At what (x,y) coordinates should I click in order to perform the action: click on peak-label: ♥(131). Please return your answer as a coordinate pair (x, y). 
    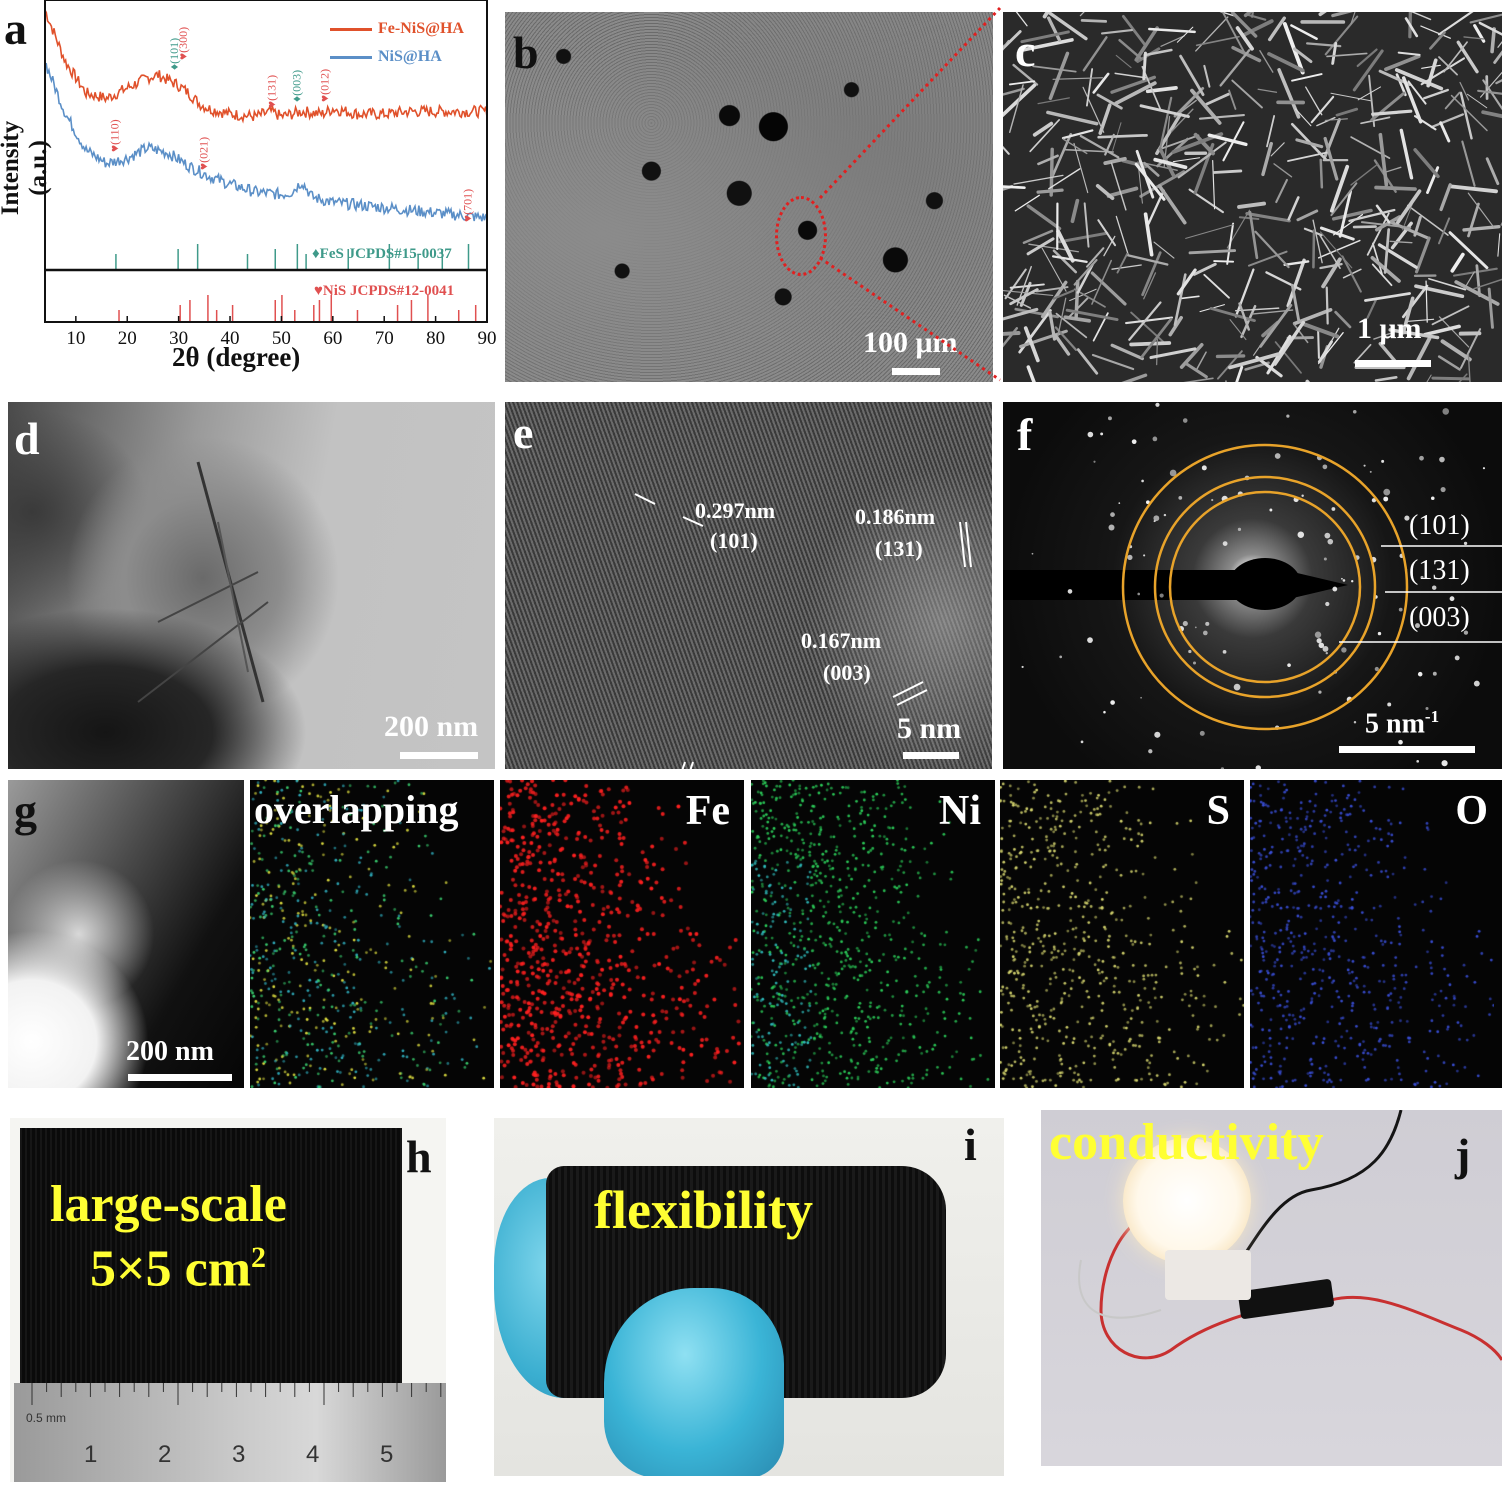
    Looking at the image, I should click on (271, 91).